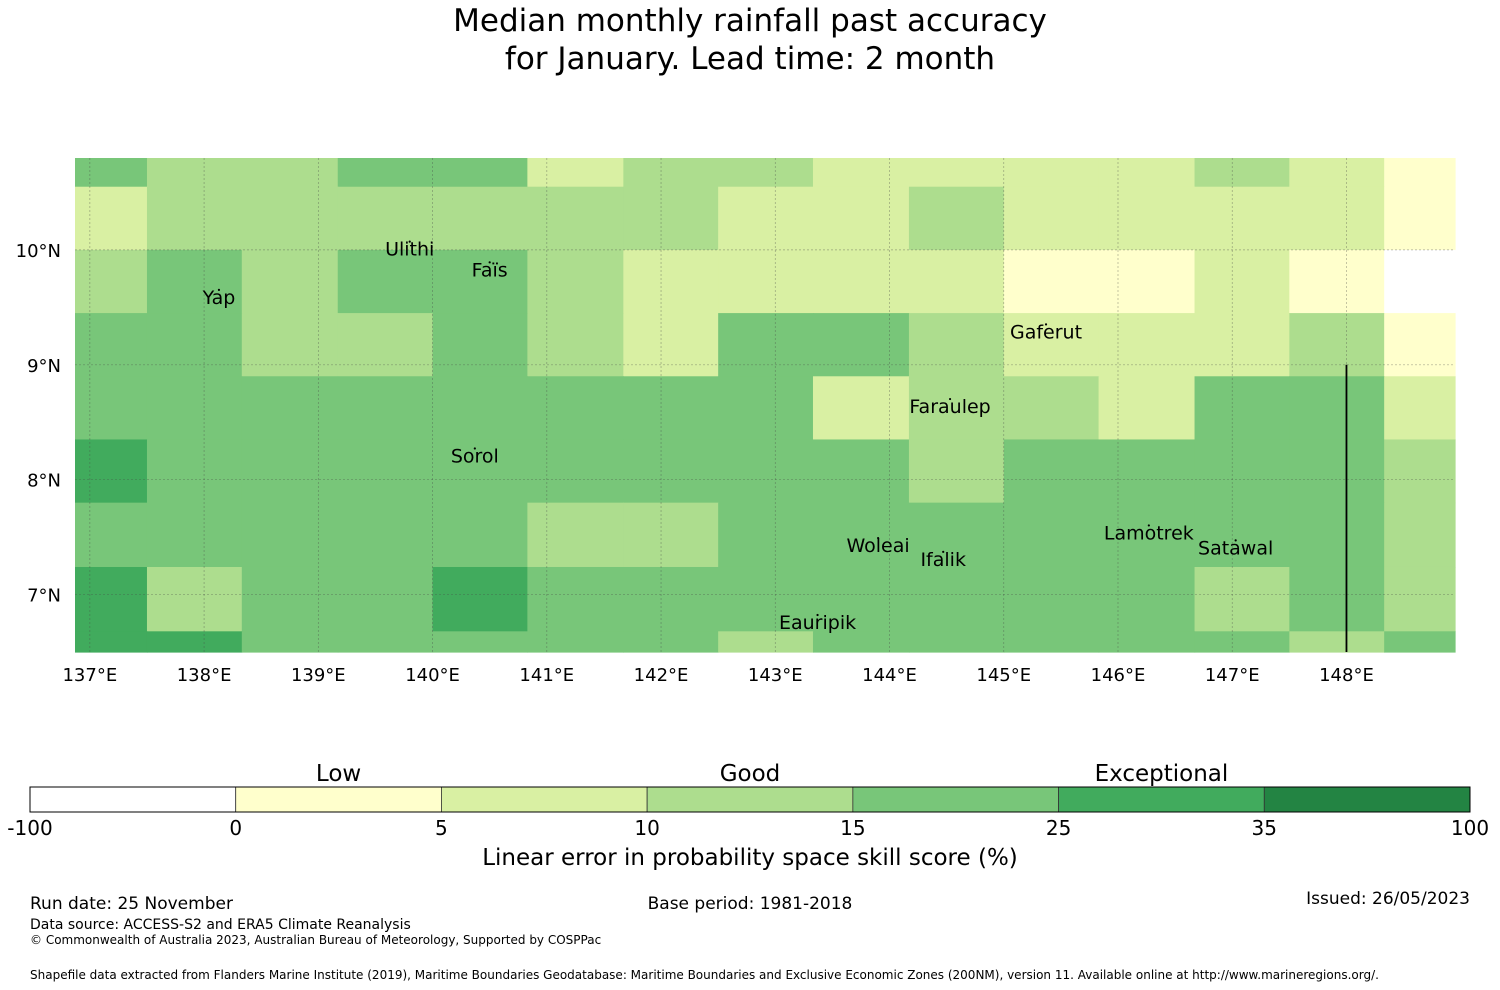 The image size is (1500, 990). I want to click on place-label: Gaferut, so click(1046, 332).